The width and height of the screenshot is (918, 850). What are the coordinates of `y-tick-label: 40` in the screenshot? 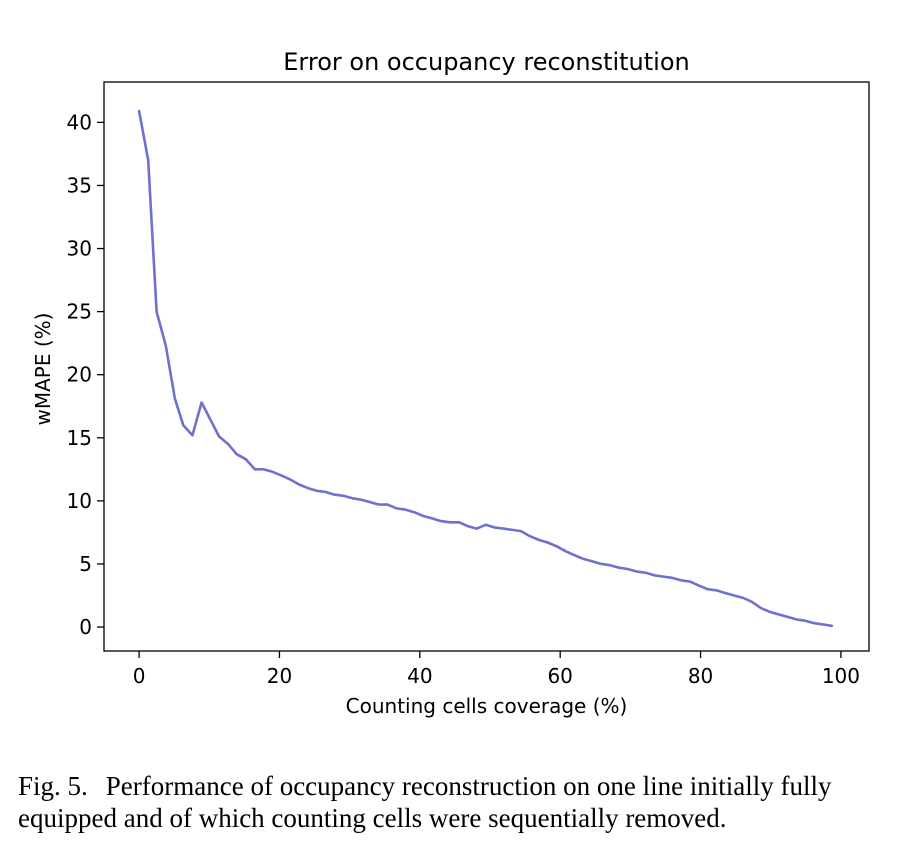 It's located at (79, 122).